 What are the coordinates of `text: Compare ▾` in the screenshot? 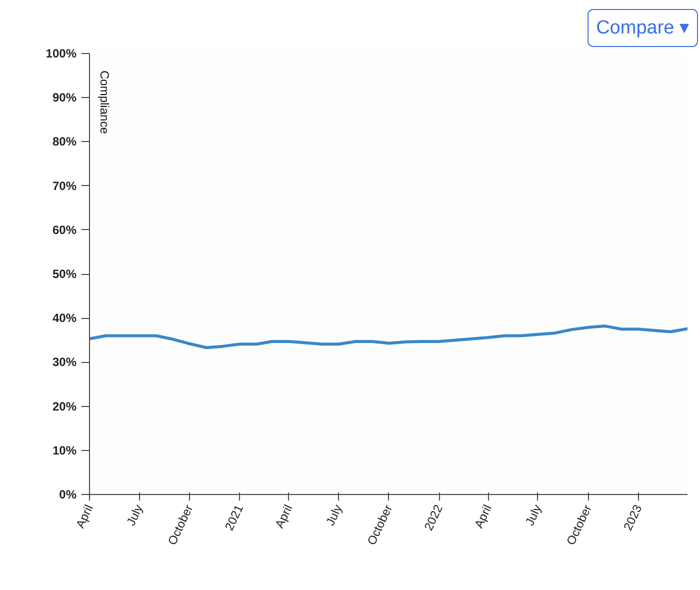 It's located at (643, 28).